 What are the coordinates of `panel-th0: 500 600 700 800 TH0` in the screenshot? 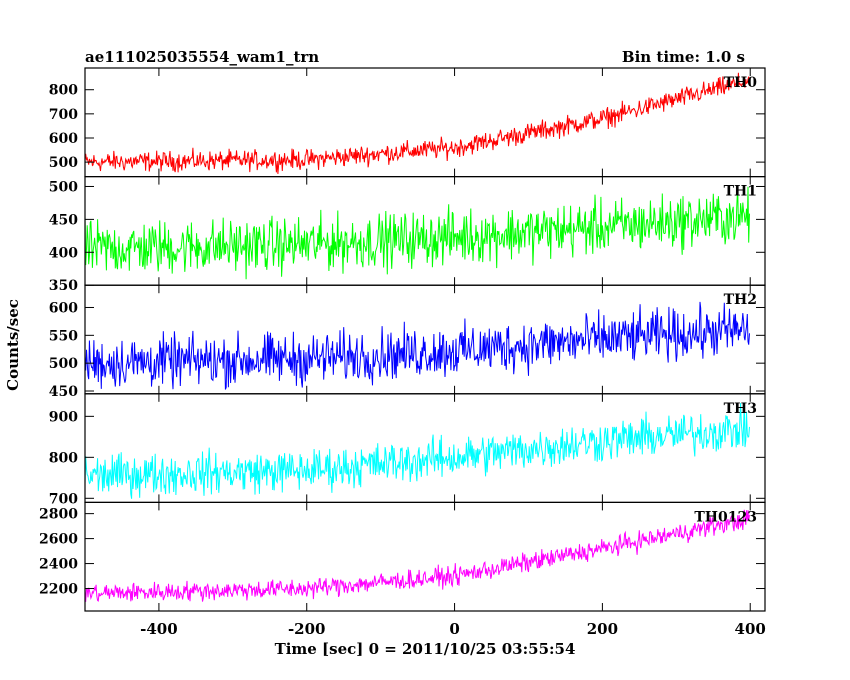 It's located at (407, 122).